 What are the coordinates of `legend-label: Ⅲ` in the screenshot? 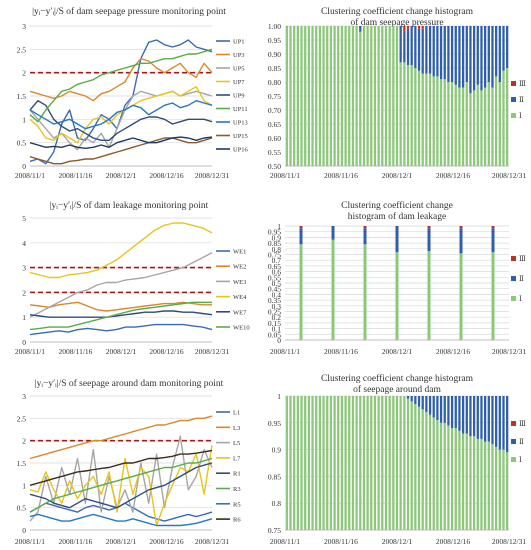 It's located at (522, 259).